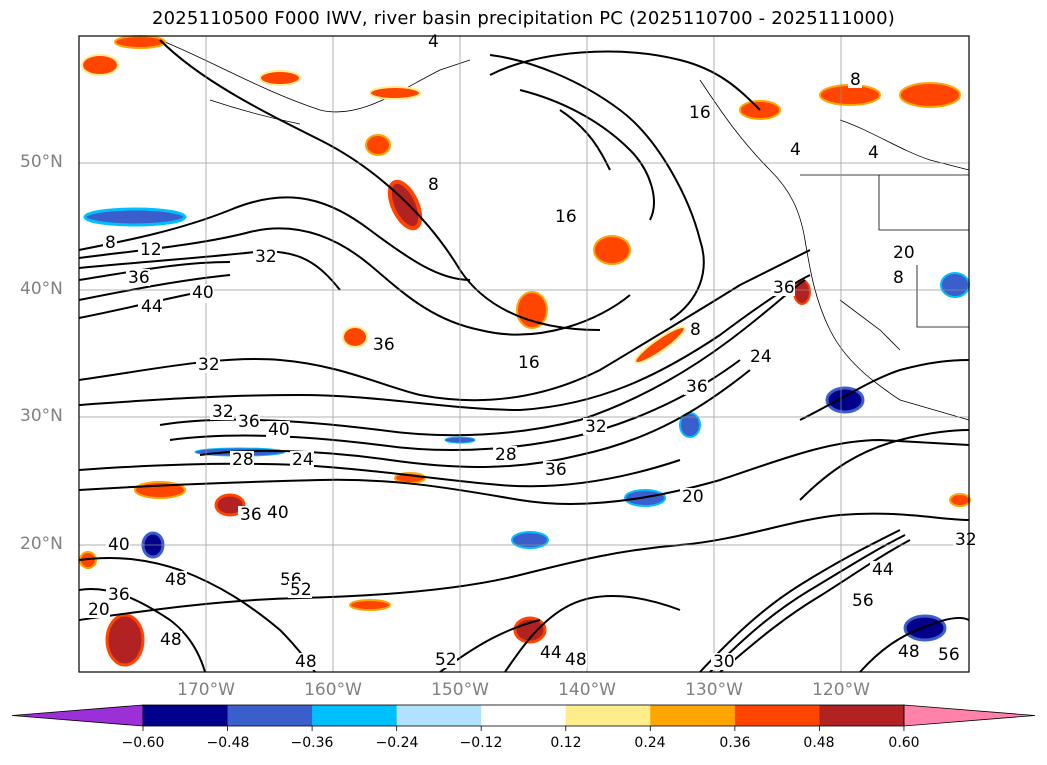 The image size is (1047, 765). What do you see at coordinates (735, 743) in the screenshot?
I see `colorbar-tick: 0.36` at bounding box center [735, 743].